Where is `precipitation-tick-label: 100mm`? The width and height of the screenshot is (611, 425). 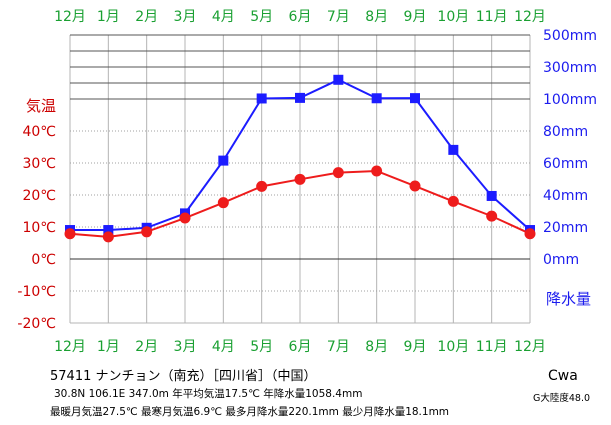 precipitation-tick-label: 100mm is located at coordinates (570, 100).